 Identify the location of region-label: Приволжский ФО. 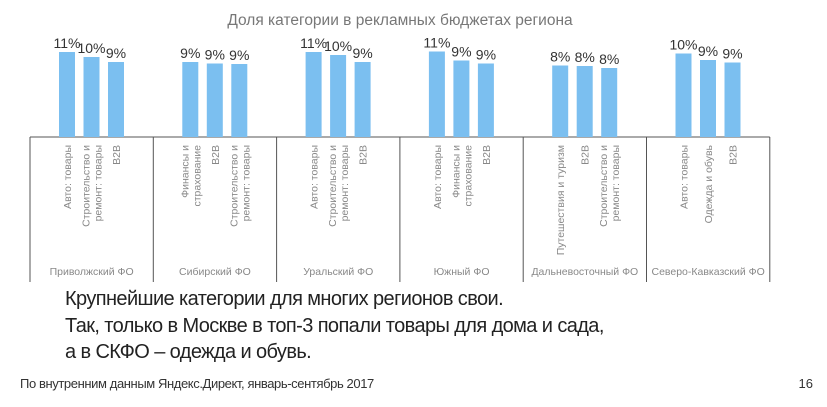
(92, 272).